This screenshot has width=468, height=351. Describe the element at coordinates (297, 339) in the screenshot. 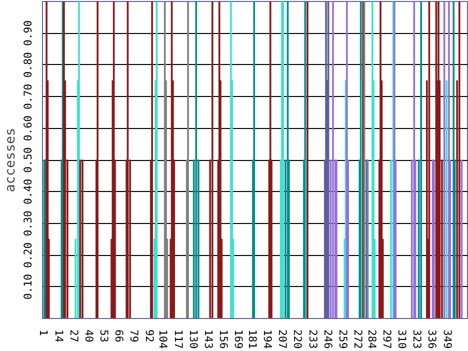

I see `x-tick-label: 220` at that location.